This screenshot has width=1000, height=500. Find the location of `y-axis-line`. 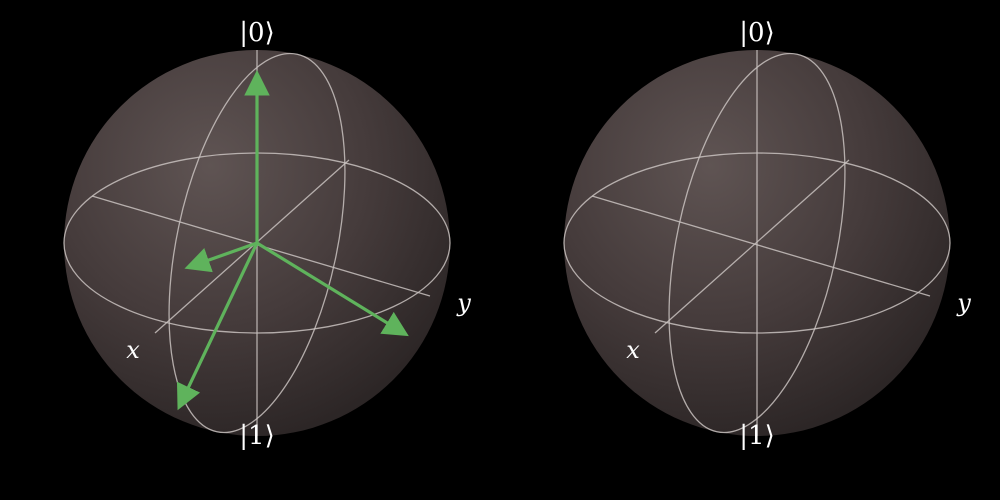

y-axis-line is located at coordinates (761, 246).